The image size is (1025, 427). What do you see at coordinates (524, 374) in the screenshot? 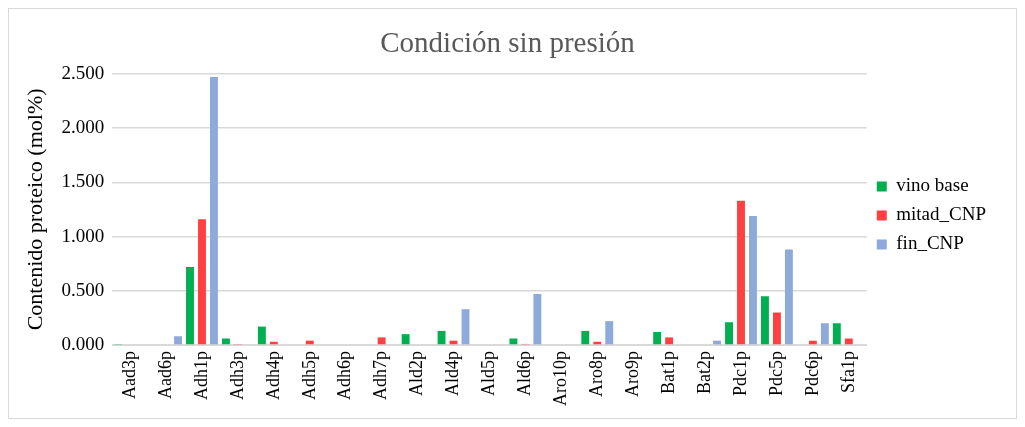
I see `x-tick-label: Ald6p` at bounding box center [524, 374].